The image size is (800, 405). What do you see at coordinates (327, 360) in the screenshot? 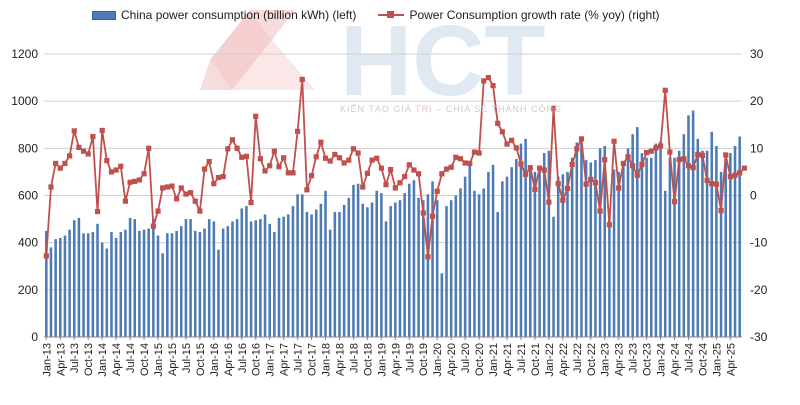
I see `x-axis-tick-label: Jan-18` at bounding box center [327, 360].